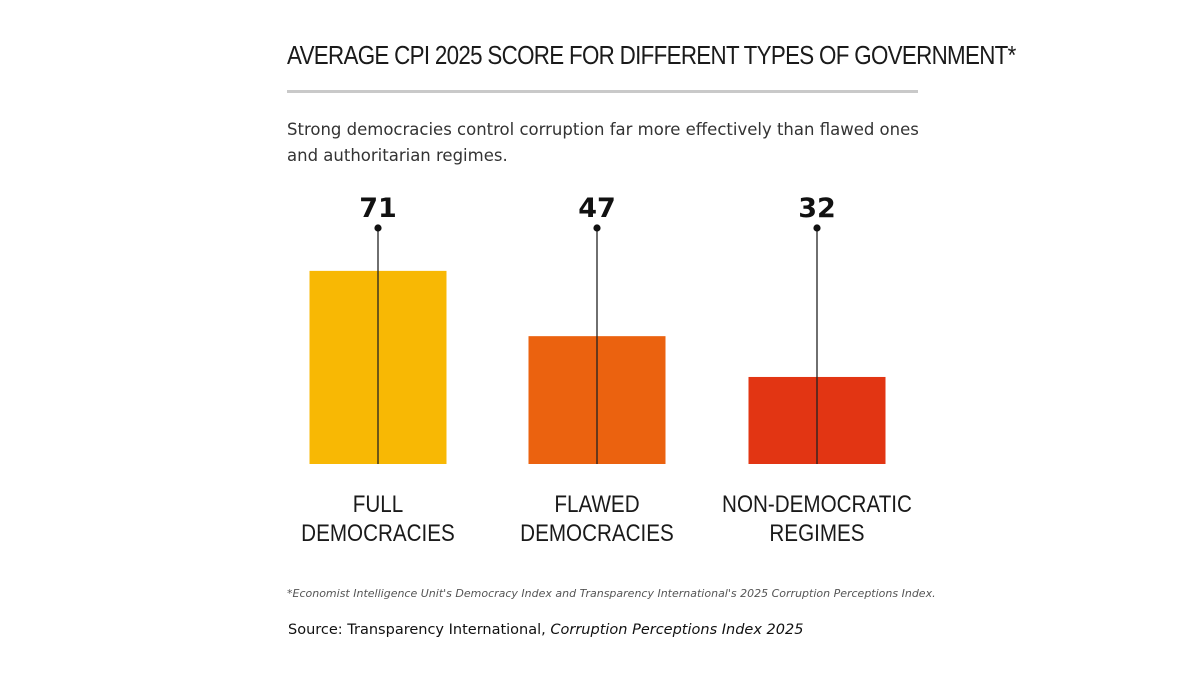  I want to click on category-label-0-line-1: DEMOCRACIES, so click(378, 533).